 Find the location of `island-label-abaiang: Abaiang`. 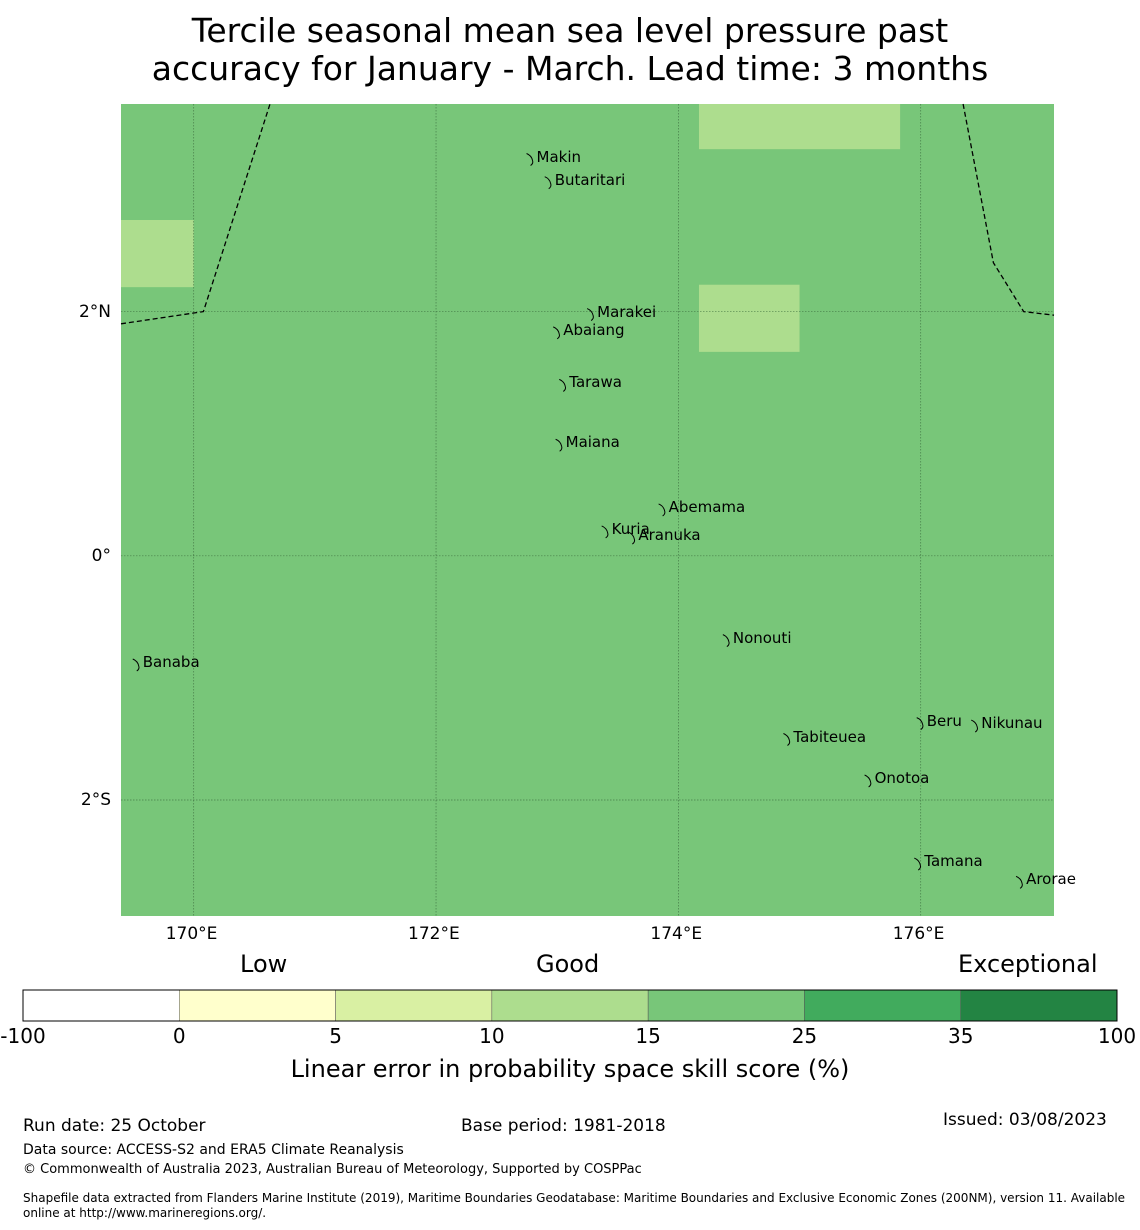

island-label-abaiang: Abaiang is located at coordinates (594, 329).